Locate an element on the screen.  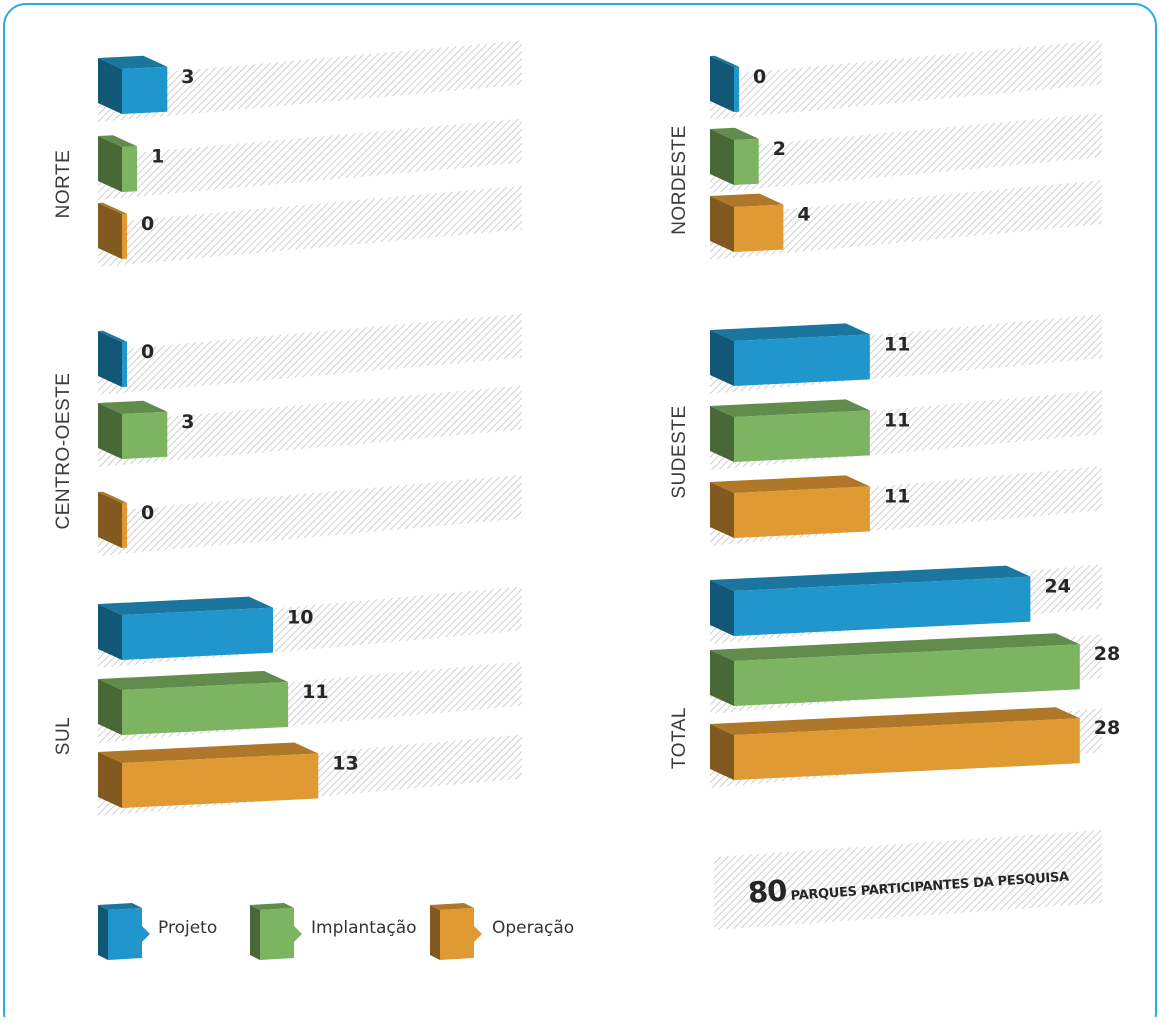
track-norte-implantacao is located at coordinates (310, 159).